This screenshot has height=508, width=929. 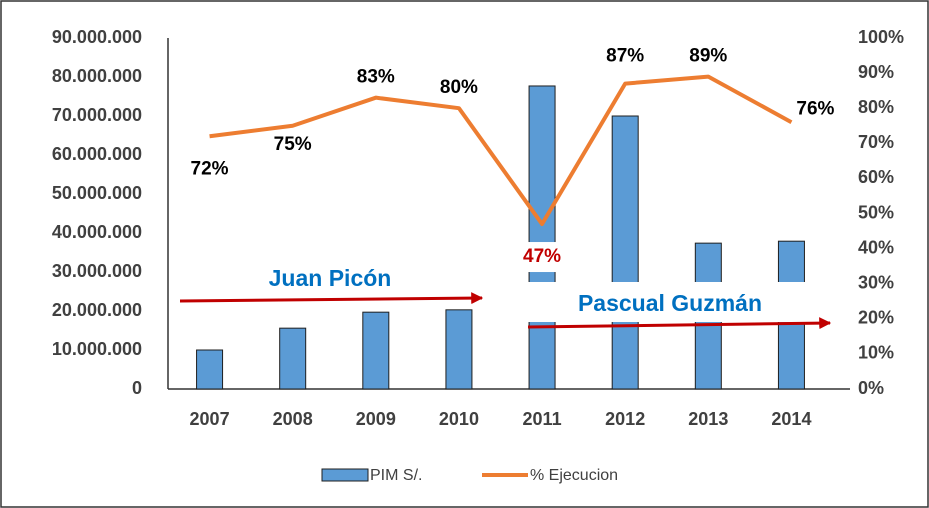 What do you see at coordinates (876, 353) in the screenshot?
I see `y2-tick-label: 10%` at bounding box center [876, 353].